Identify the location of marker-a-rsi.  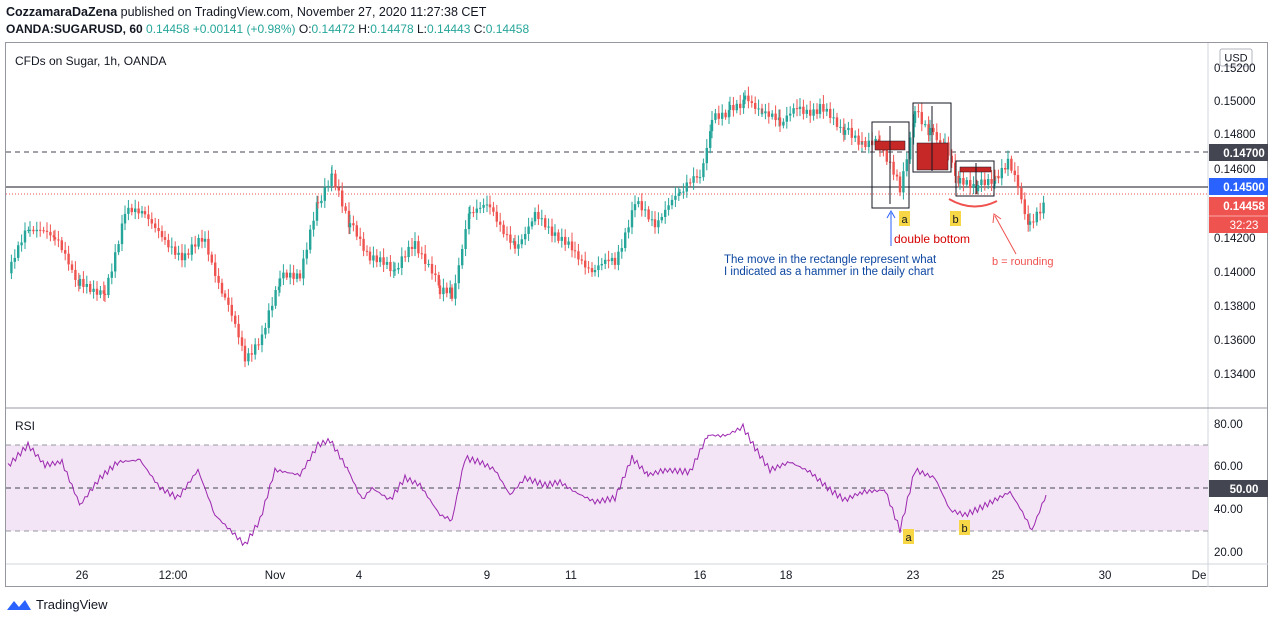
(908, 536).